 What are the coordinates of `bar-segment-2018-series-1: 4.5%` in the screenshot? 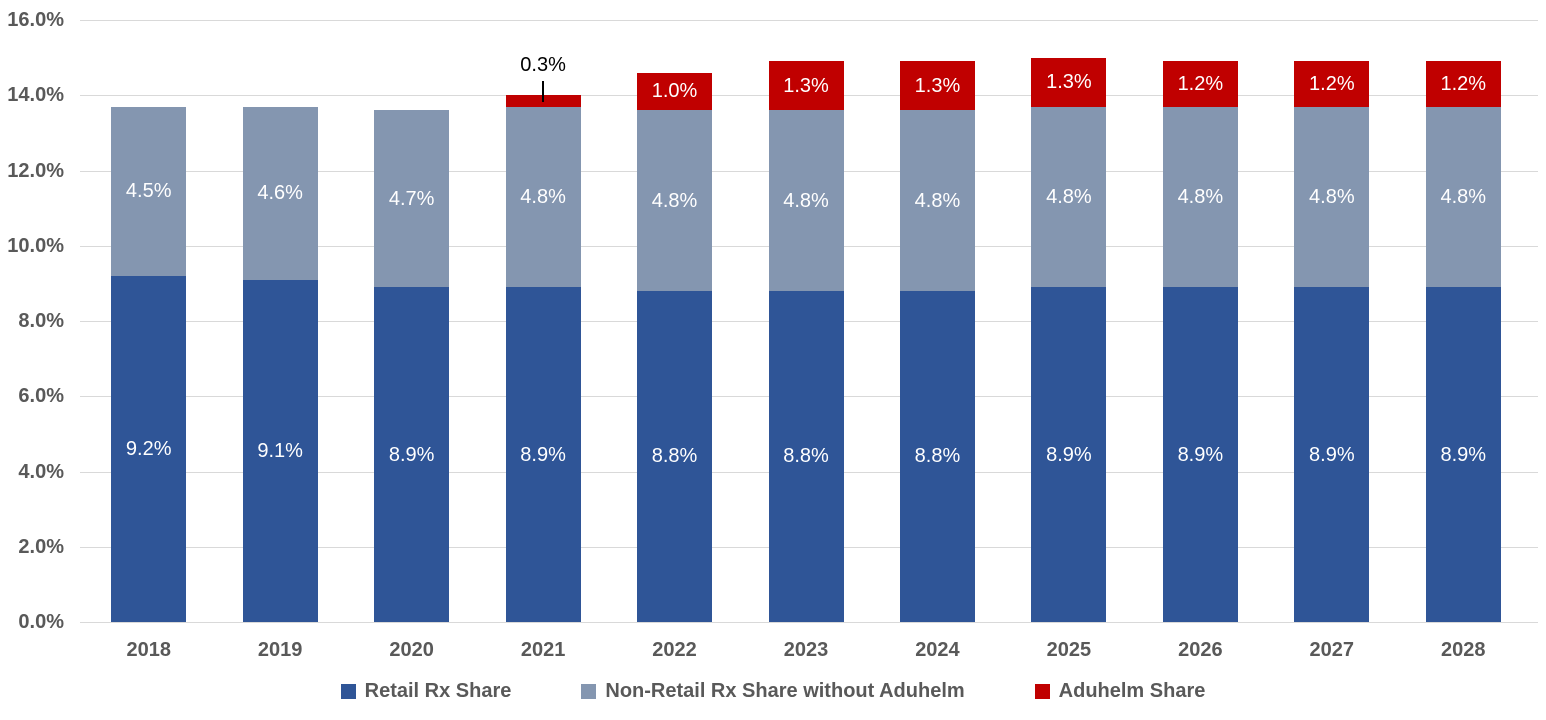 It's located at (149, 191).